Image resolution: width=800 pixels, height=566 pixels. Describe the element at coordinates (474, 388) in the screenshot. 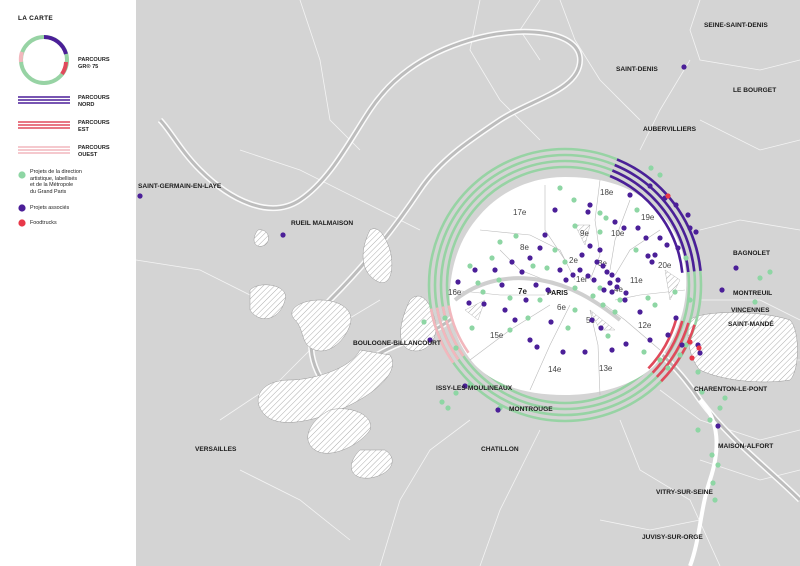

I see `place-label: ISSY-LES-MOULINEAUX` at that location.